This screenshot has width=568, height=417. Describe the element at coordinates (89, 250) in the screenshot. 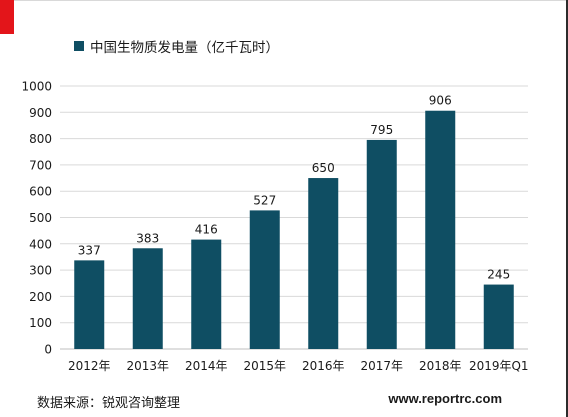

I see `data-label: 337` at that location.